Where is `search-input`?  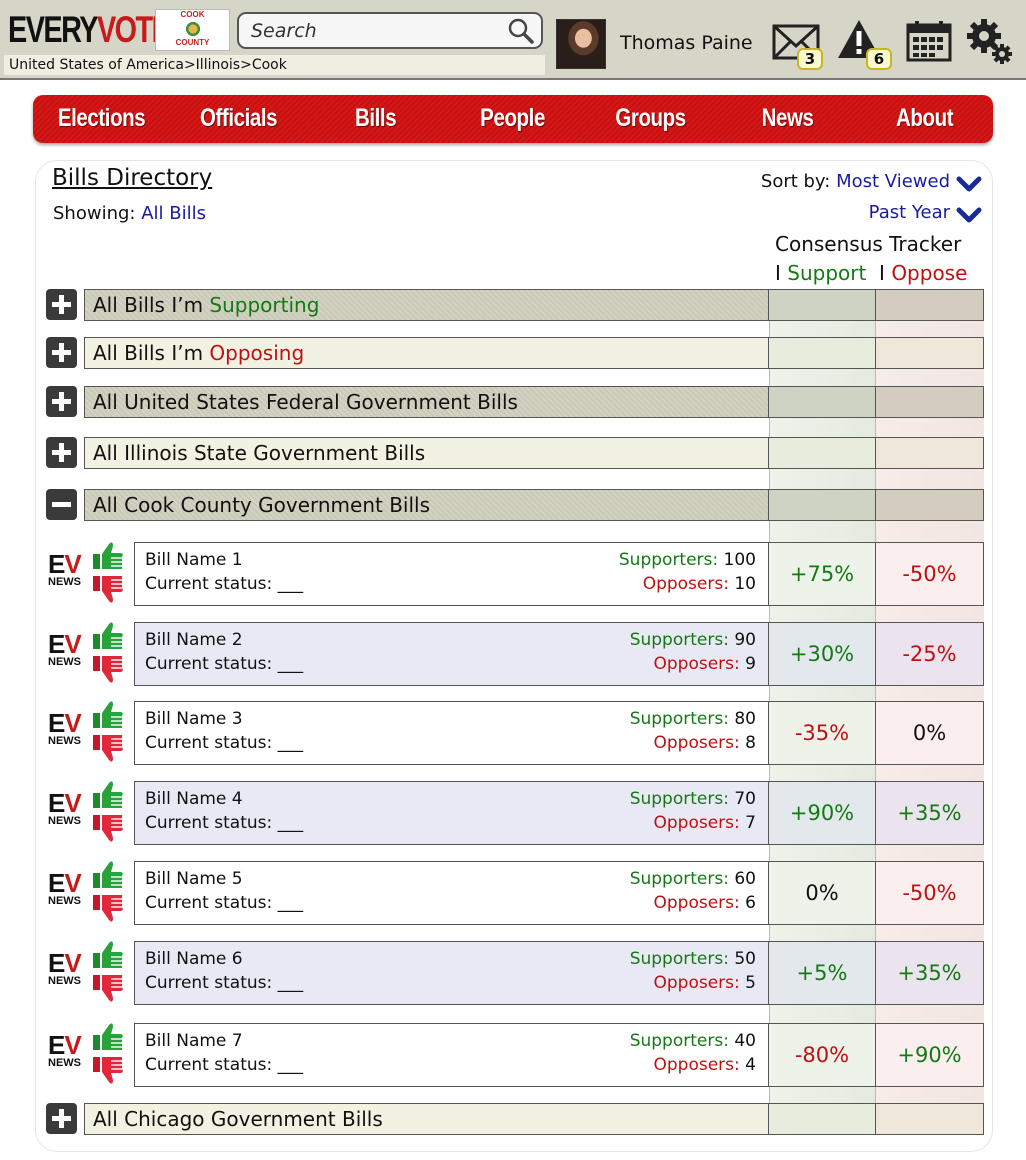
search-input is located at coordinates (376, 31).